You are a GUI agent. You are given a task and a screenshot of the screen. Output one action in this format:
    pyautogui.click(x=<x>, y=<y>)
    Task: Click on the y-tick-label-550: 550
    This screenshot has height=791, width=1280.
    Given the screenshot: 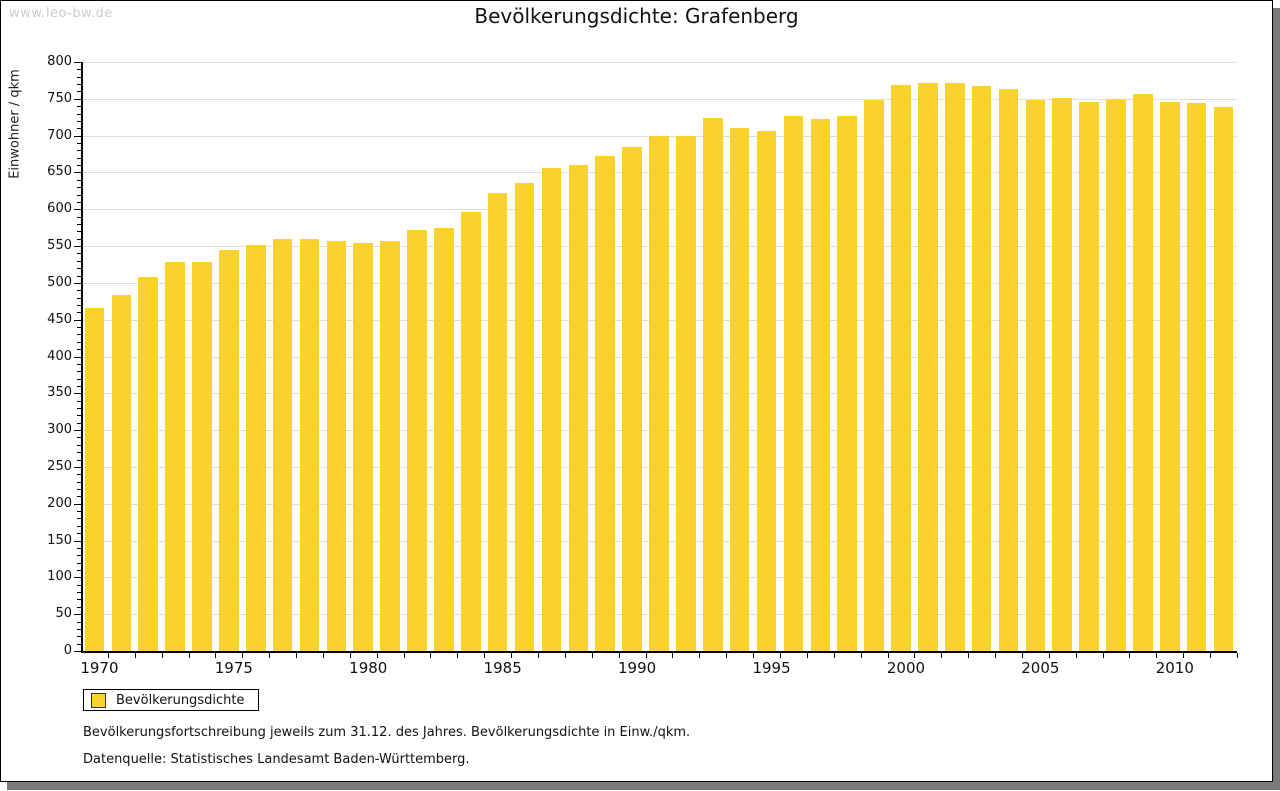 What is the action you would take?
    pyautogui.click(x=59, y=246)
    